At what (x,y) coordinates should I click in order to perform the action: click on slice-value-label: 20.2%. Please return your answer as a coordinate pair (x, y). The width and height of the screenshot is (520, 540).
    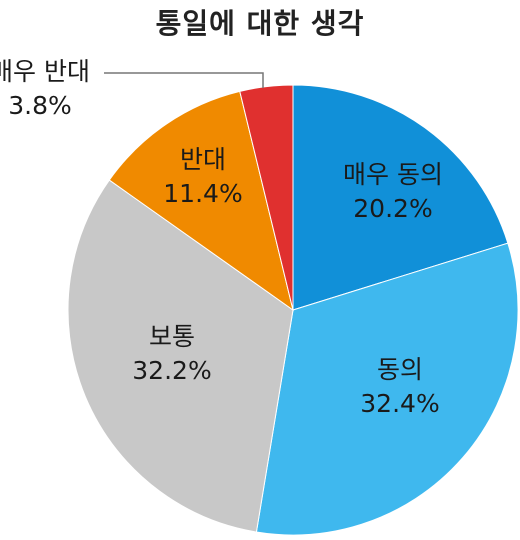
    Looking at the image, I should click on (392, 208).